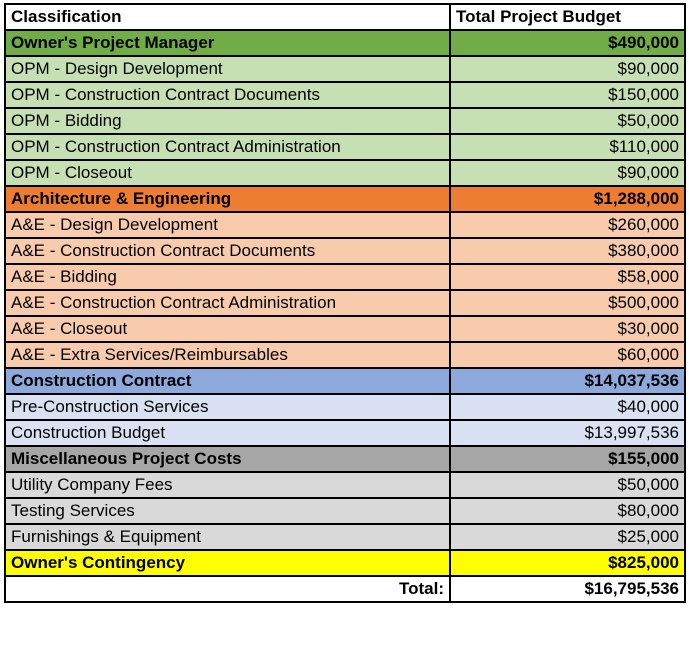  Describe the element at coordinates (567, 251) in the screenshot. I see `item-row-value: $380,000` at that location.